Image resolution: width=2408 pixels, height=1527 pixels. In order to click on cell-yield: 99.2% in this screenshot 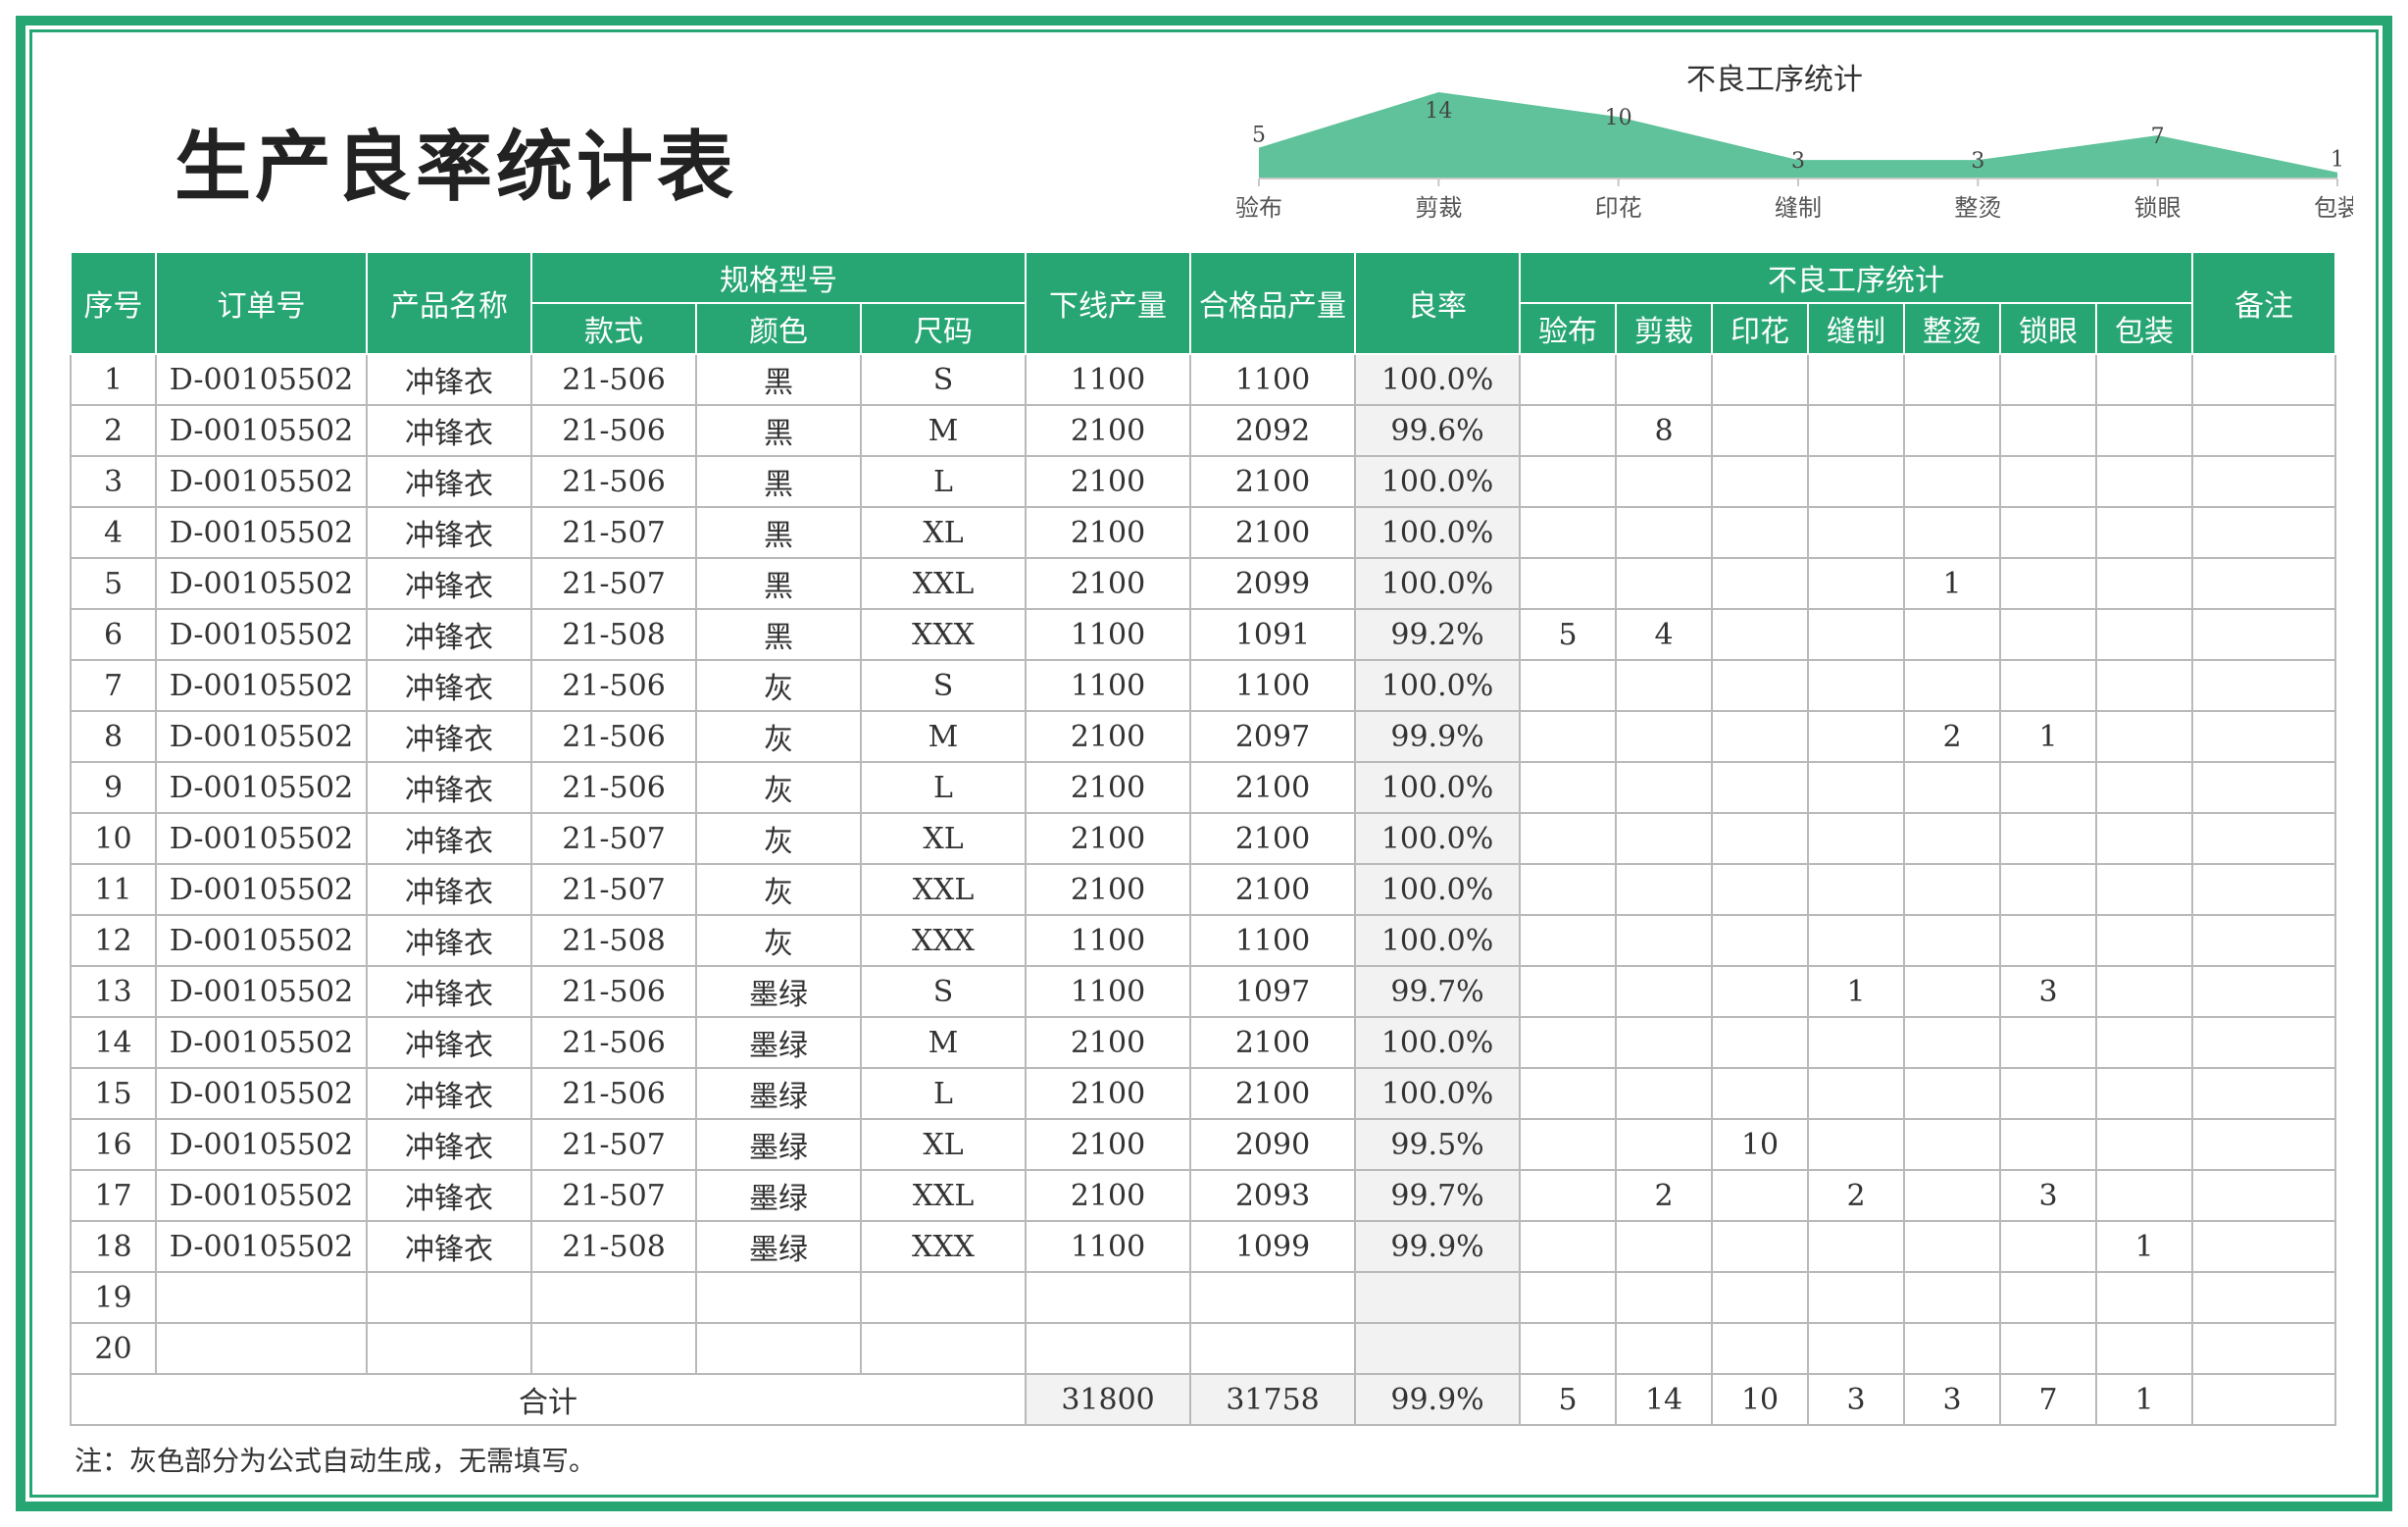, I will do `click(1438, 634)`.